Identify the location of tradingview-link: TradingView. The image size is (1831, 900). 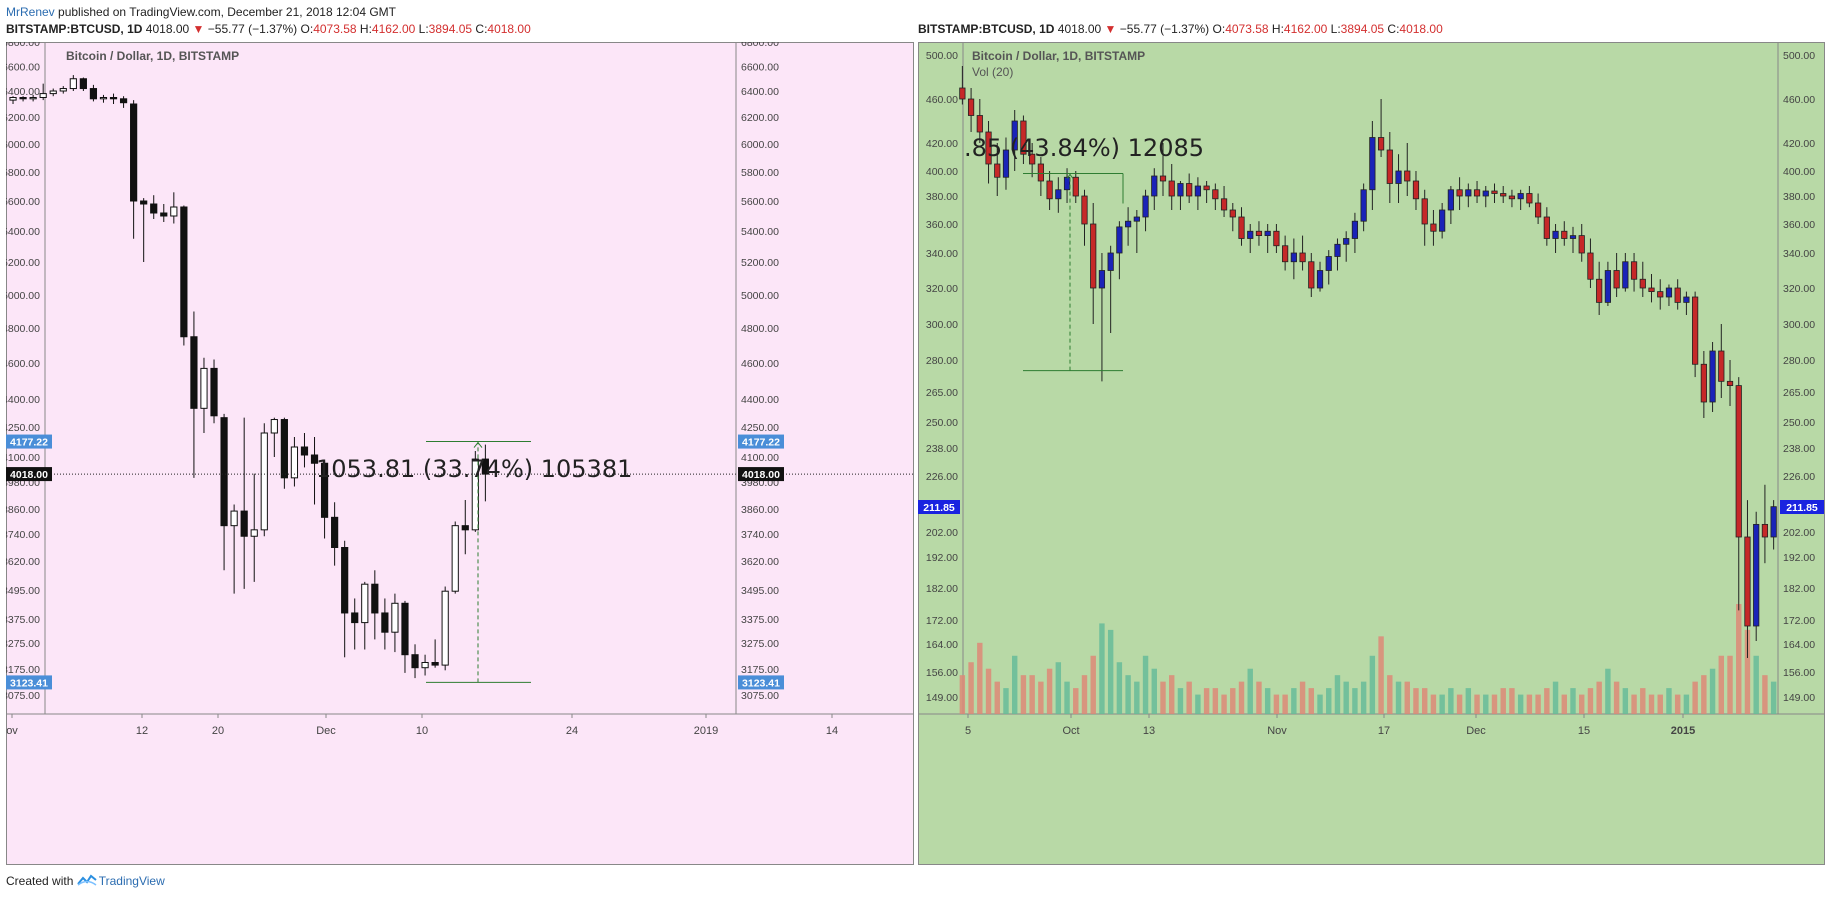
(131, 881).